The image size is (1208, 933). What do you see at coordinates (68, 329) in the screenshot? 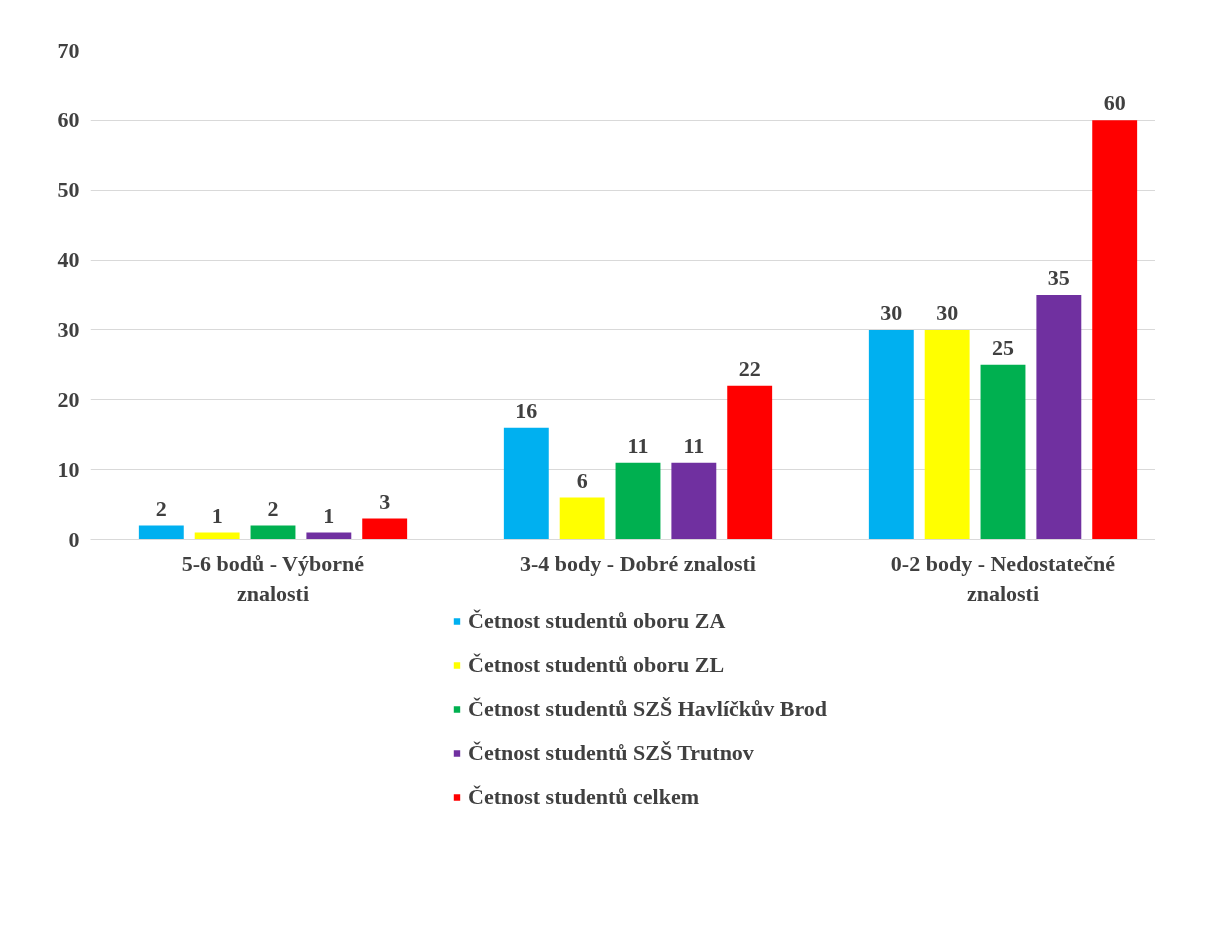
I see `y-tick-label: 30` at bounding box center [68, 329].